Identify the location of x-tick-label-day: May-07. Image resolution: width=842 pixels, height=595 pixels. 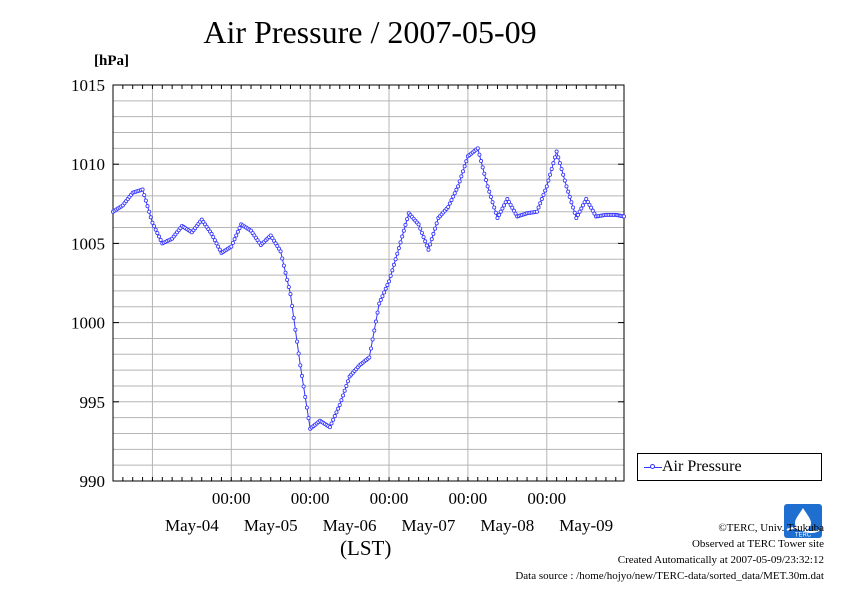
(429, 525).